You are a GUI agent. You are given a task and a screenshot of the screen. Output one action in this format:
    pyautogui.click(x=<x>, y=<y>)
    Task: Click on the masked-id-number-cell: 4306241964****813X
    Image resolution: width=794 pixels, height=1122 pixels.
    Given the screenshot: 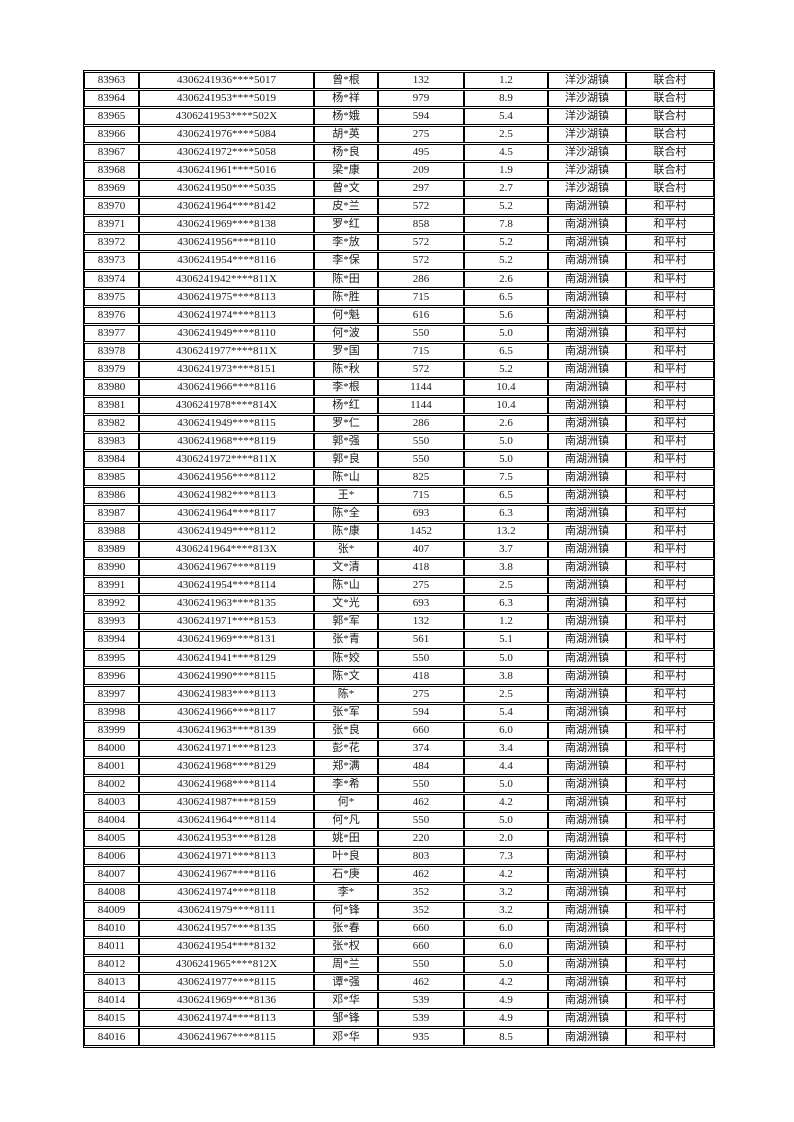 What is the action you would take?
    pyautogui.click(x=226, y=550)
    